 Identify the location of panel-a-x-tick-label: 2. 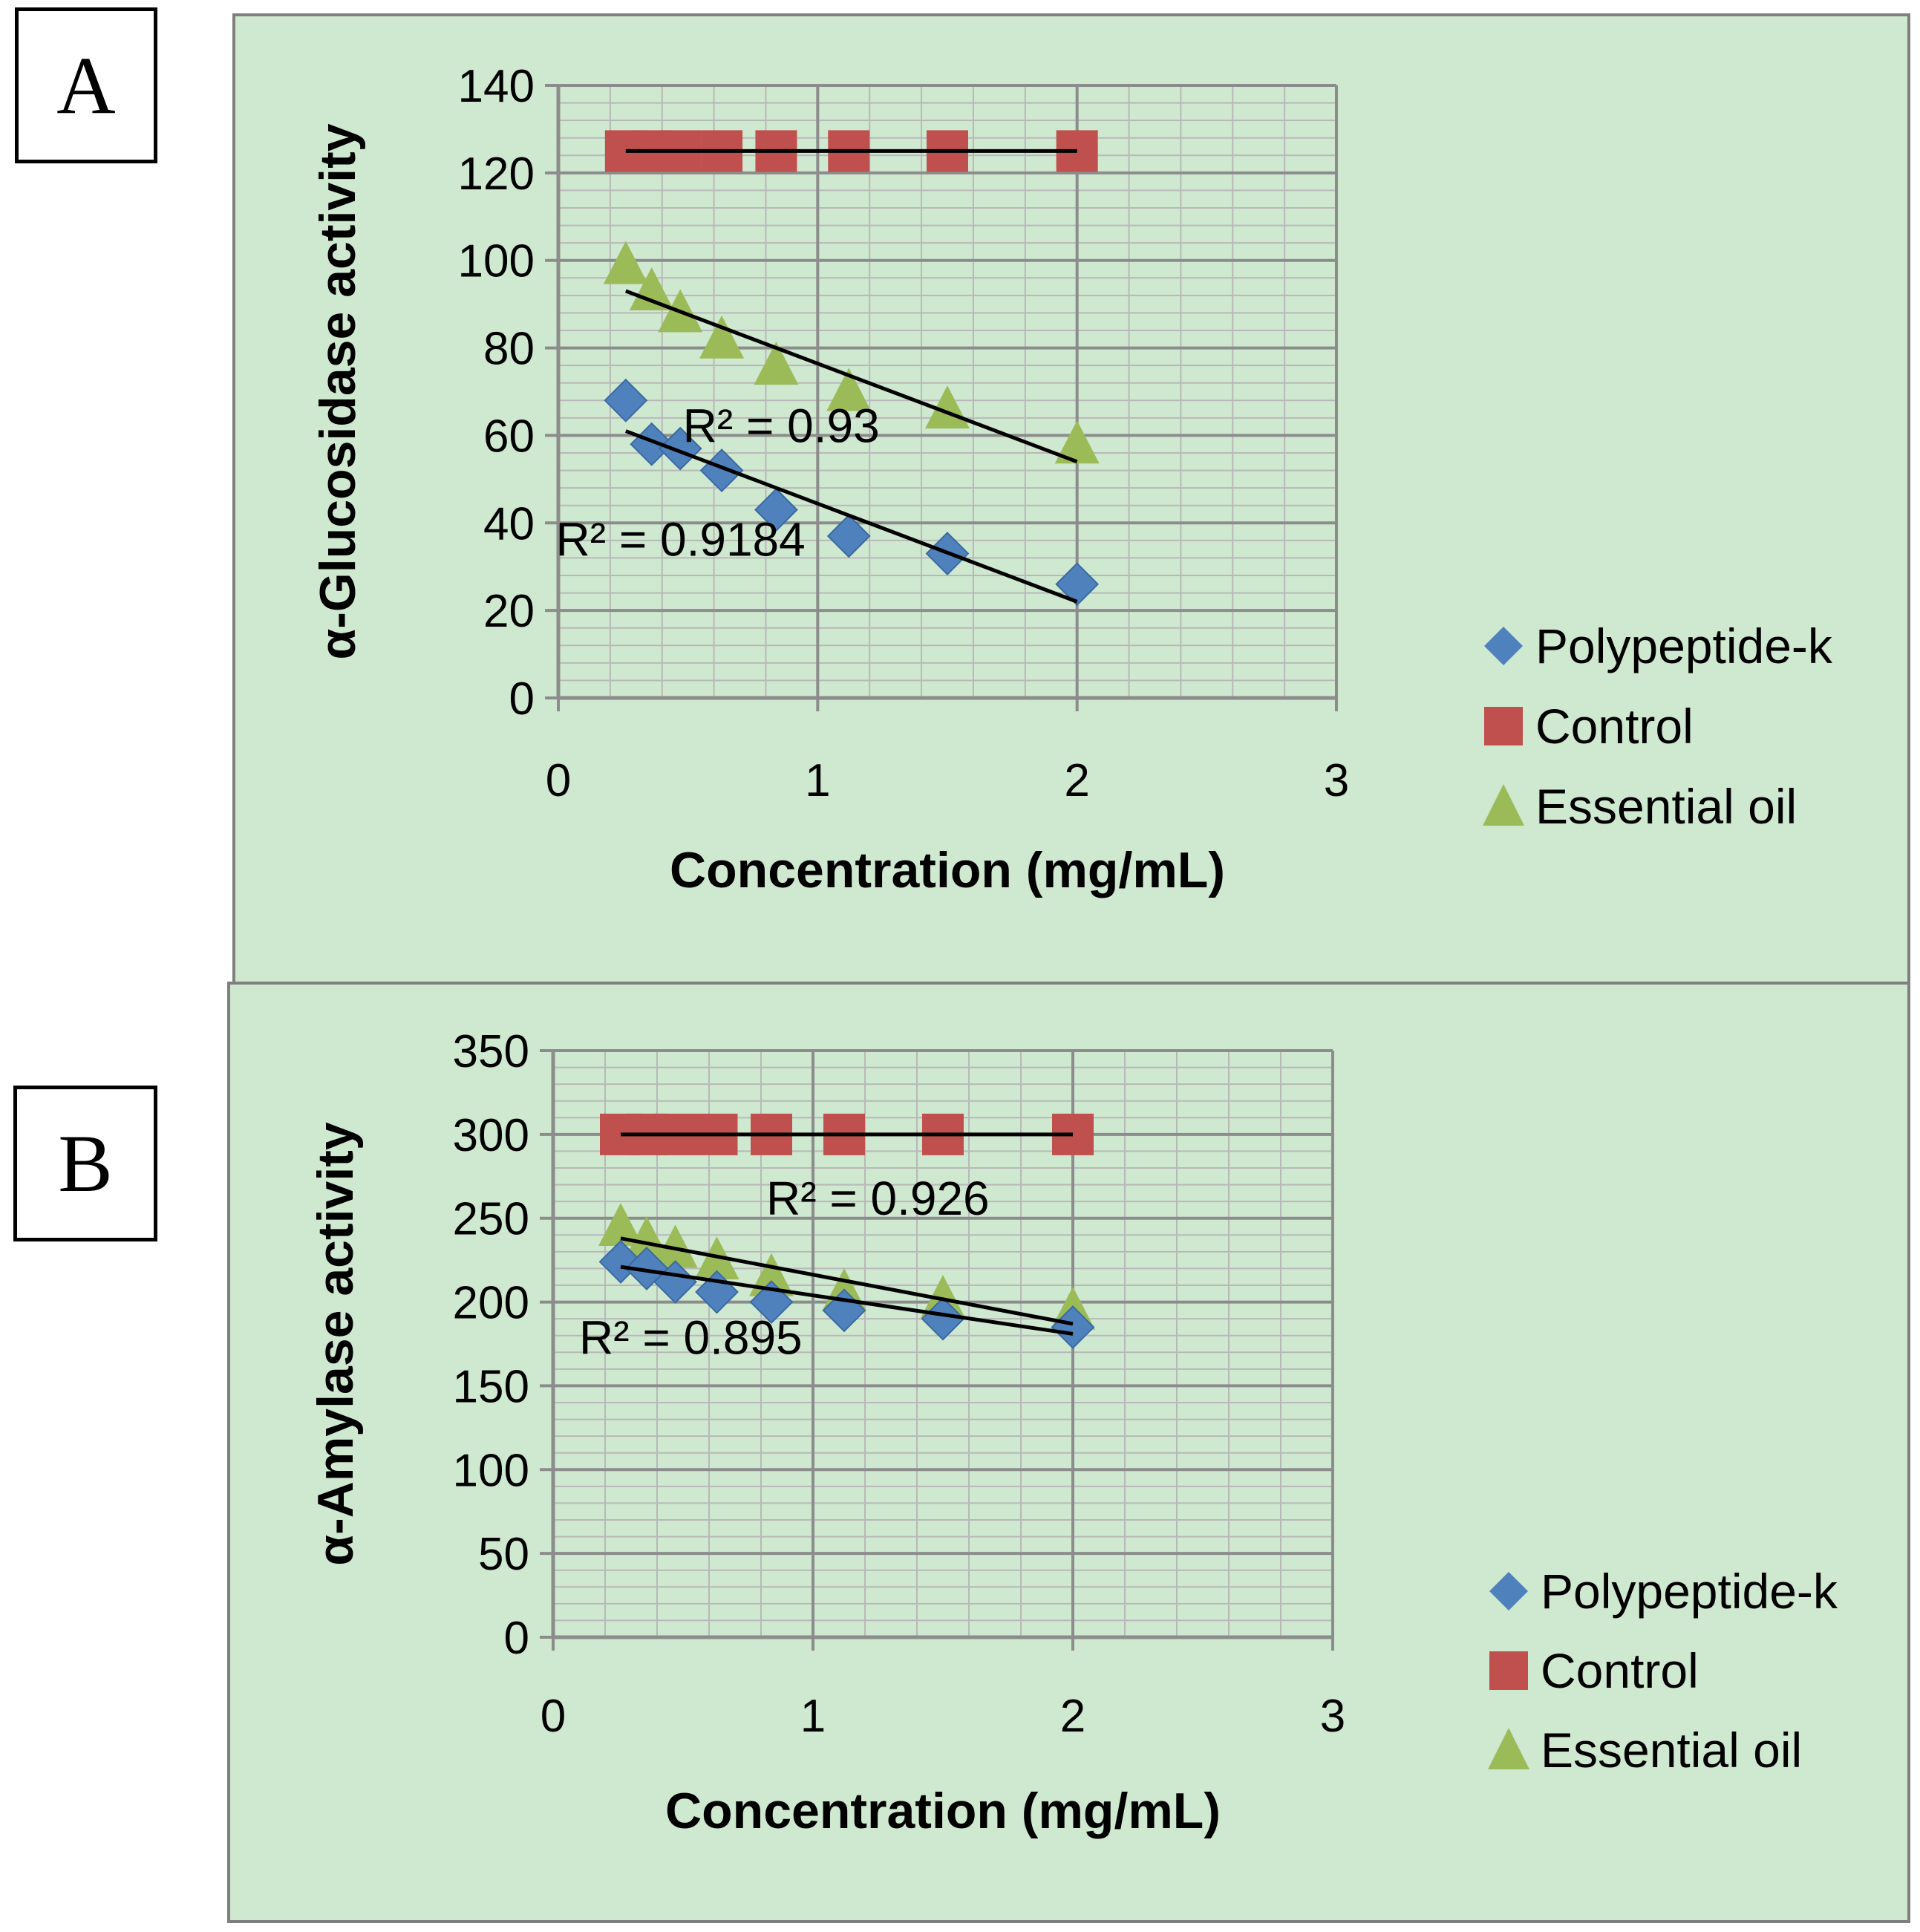
(1076, 781).